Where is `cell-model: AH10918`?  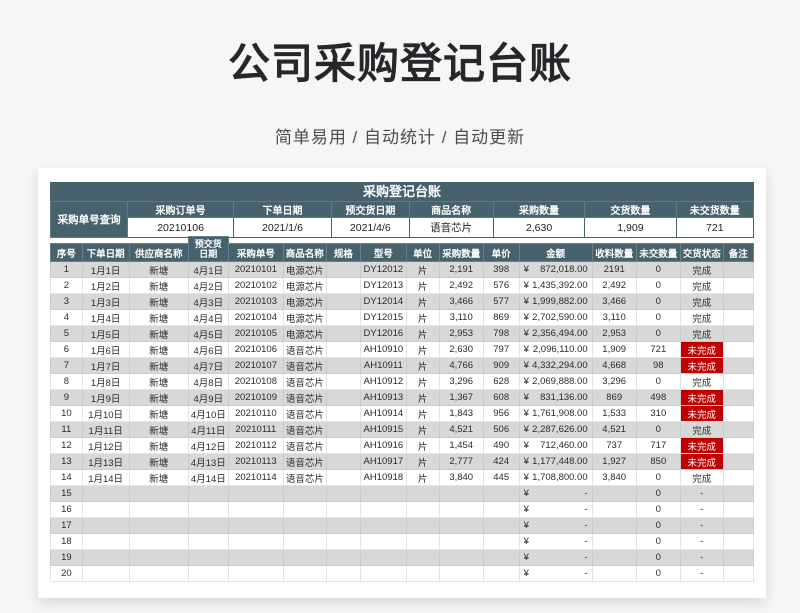 cell-model: AH10918 is located at coordinates (383, 477).